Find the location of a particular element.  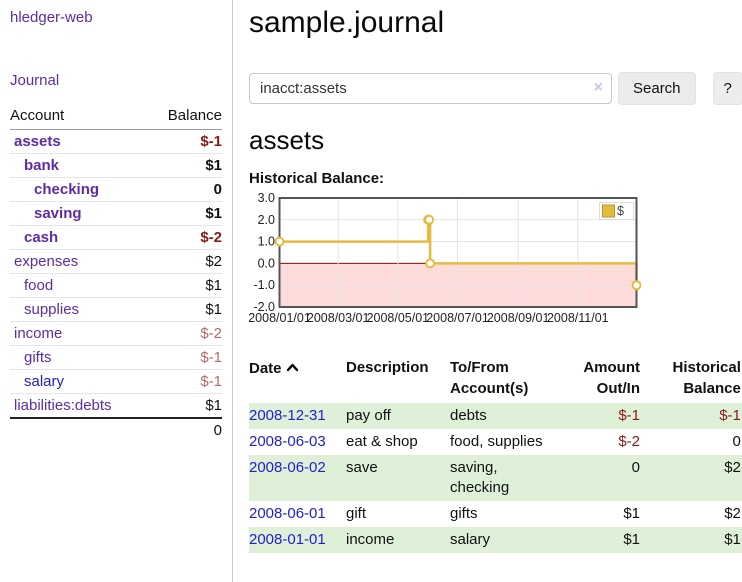

svg-text: 2008/03/01 is located at coordinates (338, 318).